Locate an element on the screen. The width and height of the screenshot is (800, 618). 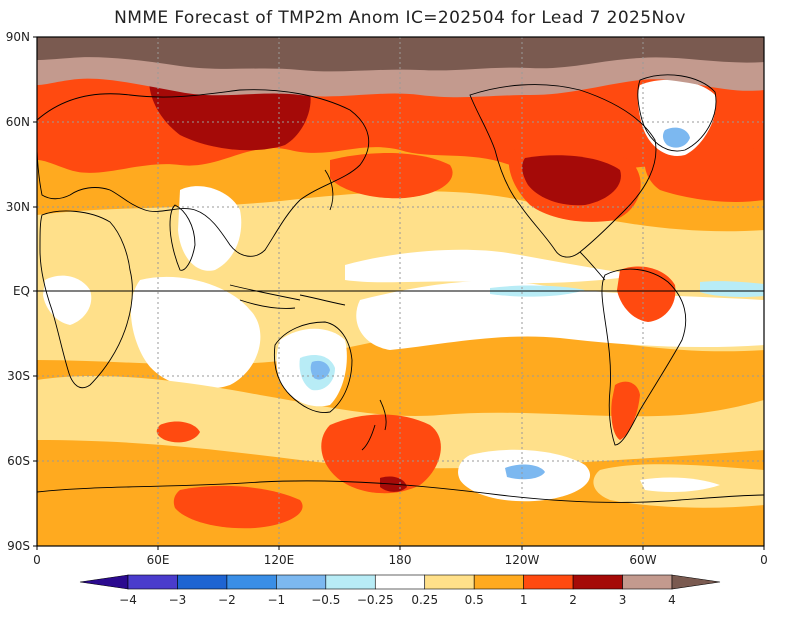
coast-africa is located at coordinates (86, 299).